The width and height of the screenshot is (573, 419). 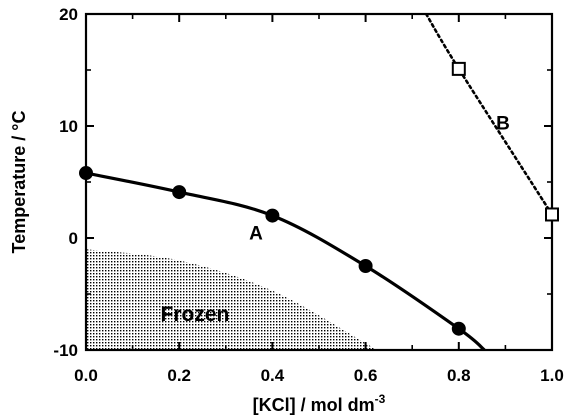 What do you see at coordinates (179, 375) in the screenshot?
I see `x-tick-label: 0.2` at bounding box center [179, 375].